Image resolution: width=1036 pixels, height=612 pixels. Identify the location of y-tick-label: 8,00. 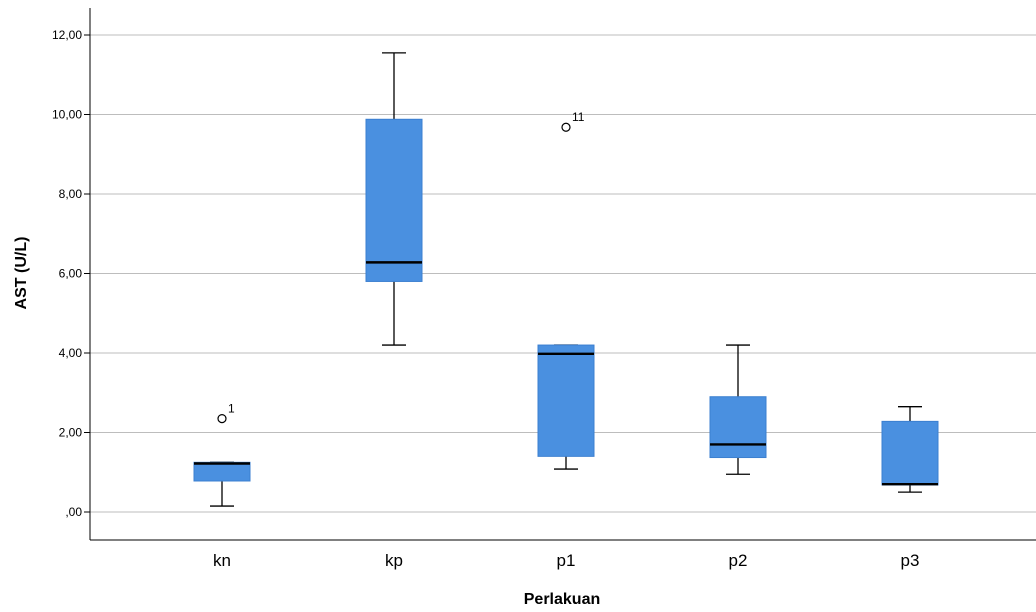
(71, 194).